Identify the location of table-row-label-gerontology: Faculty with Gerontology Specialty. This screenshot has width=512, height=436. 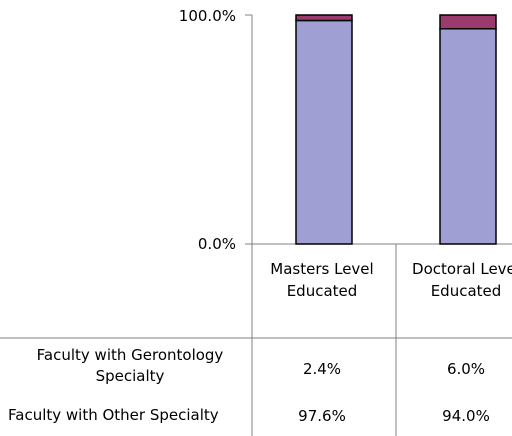
(130, 365).